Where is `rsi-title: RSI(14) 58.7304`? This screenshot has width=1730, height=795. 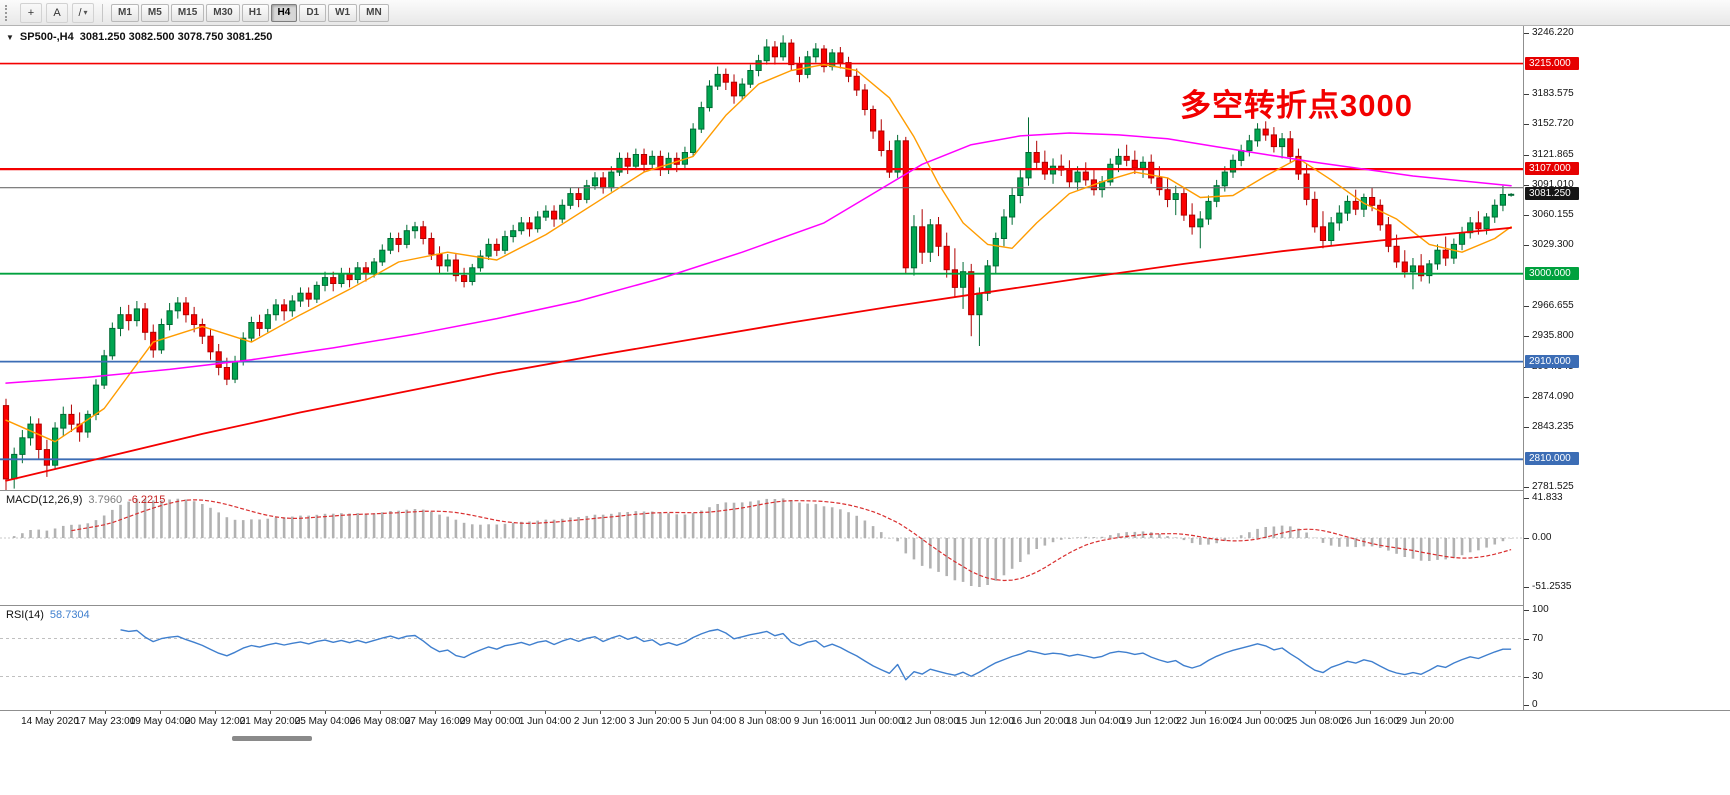 rsi-title: RSI(14) 58.7304 is located at coordinates (48, 615).